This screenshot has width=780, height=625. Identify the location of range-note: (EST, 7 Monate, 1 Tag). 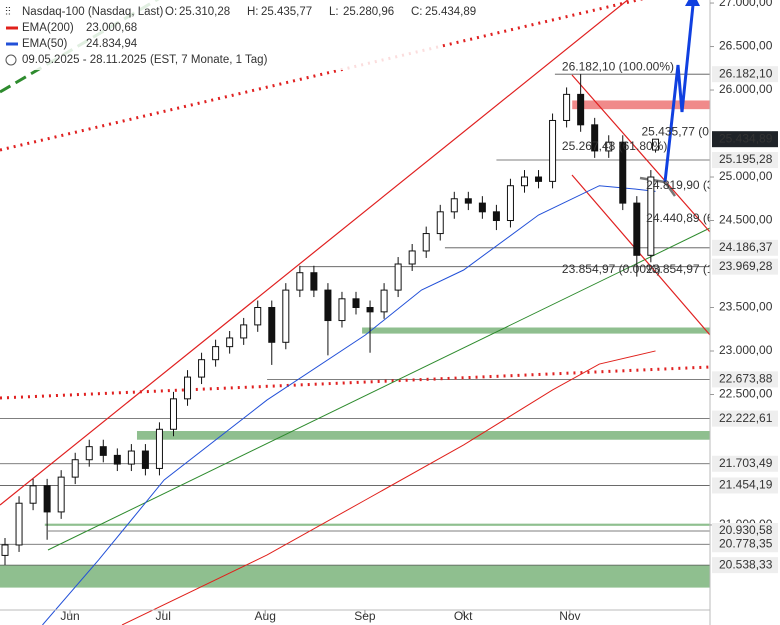
(209, 60).